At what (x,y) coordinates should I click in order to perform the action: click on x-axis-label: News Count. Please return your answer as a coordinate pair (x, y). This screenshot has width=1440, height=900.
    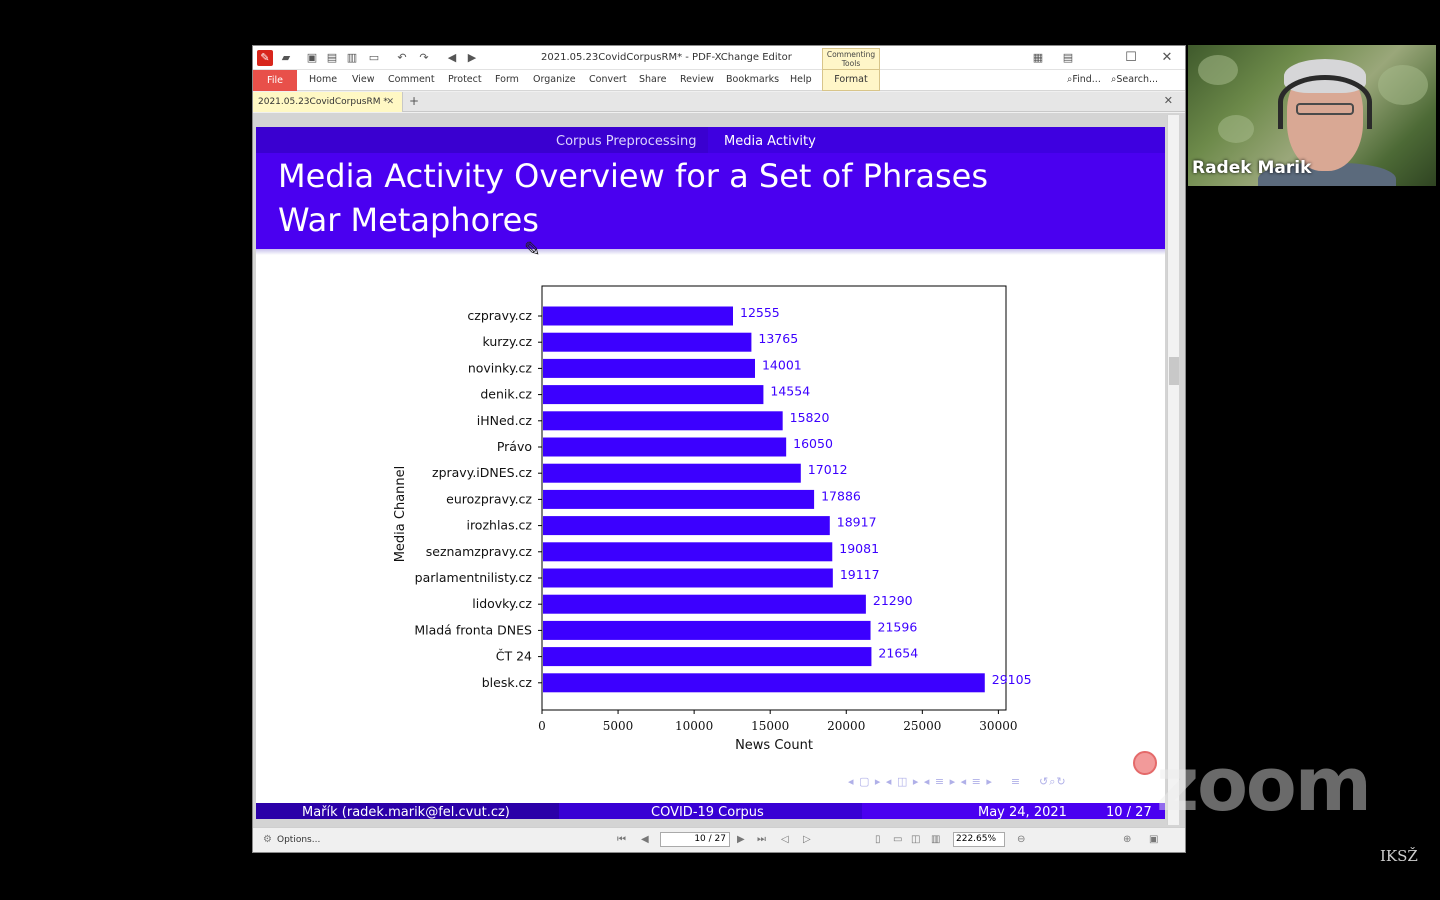
    Looking at the image, I should click on (774, 745).